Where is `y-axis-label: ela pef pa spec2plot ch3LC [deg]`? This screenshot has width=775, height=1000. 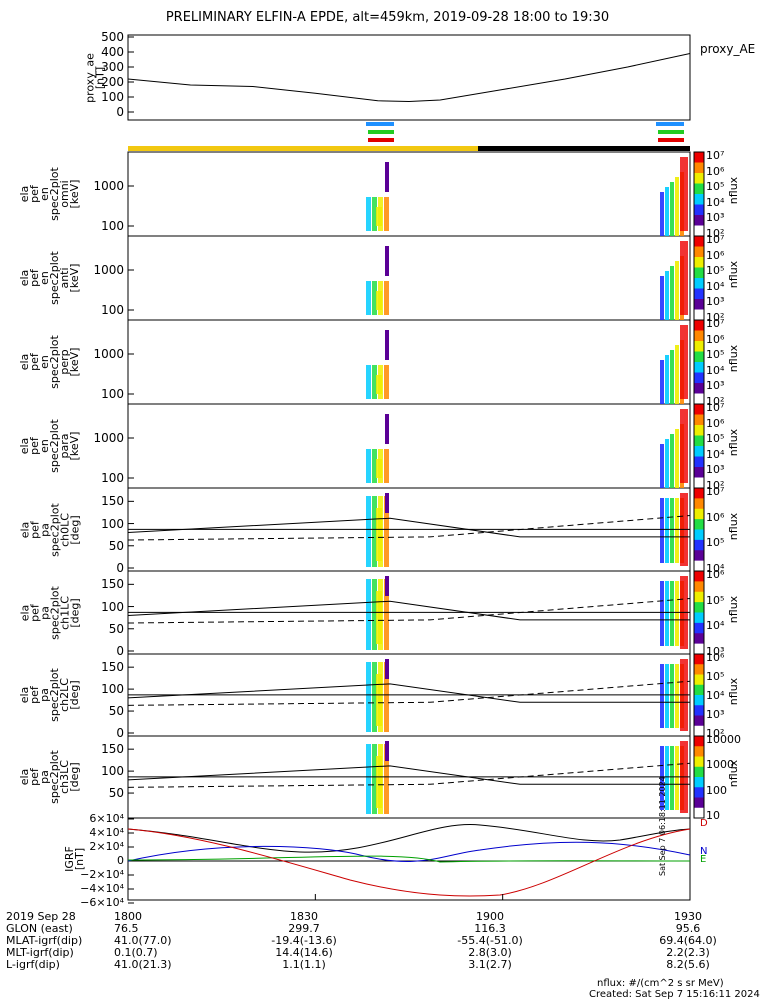 y-axis-label: ela pef pa spec2plot ch3LC [deg] is located at coordinates (49, 777).